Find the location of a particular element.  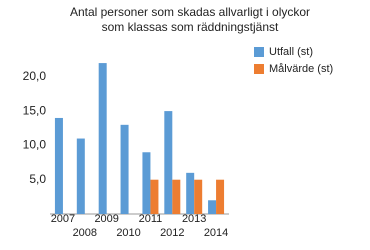

x-tick-label: 2014 is located at coordinates (216, 233).